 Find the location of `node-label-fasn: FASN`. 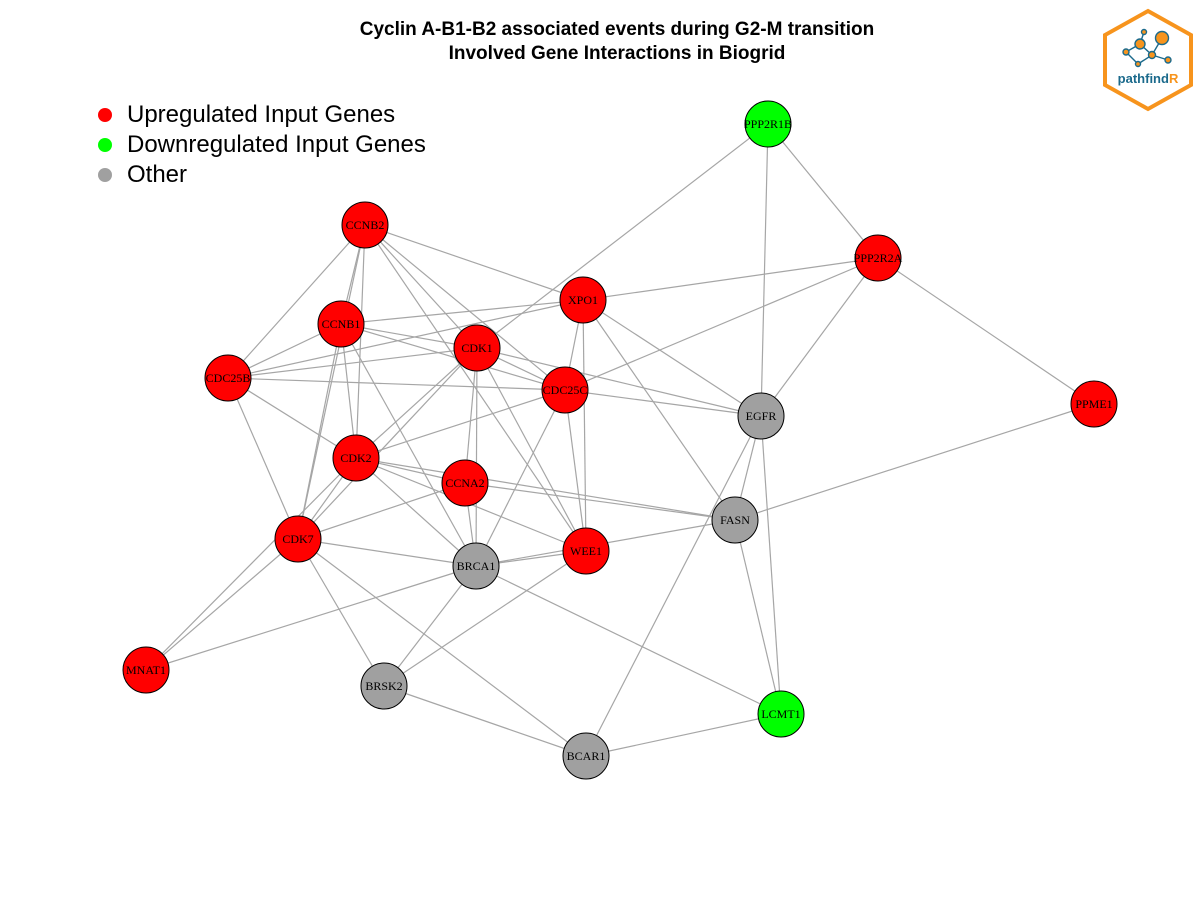

node-label-fasn: FASN is located at coordinates (735, 520).